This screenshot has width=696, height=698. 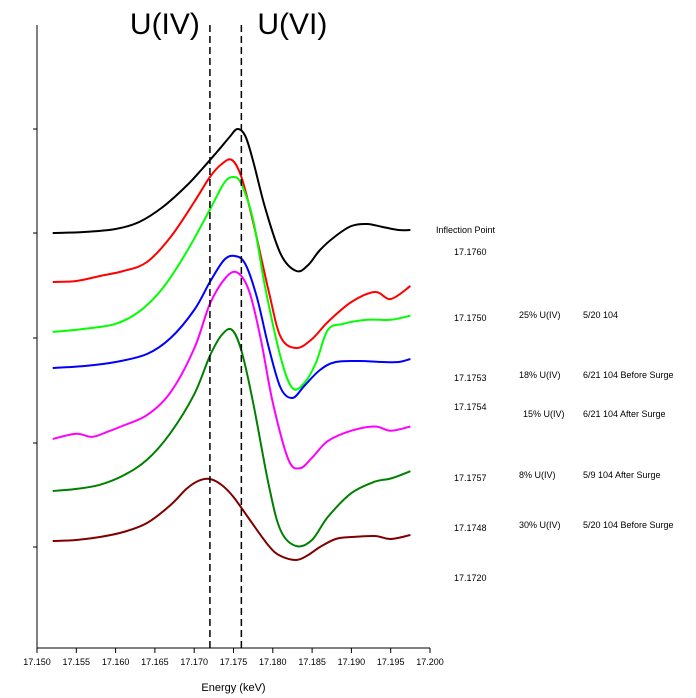 What do you see at coordinates (624, 414) in the screenshot?
I see `sample-label-4: 6/21 104 After Surge` at bounding box center [624, 414].